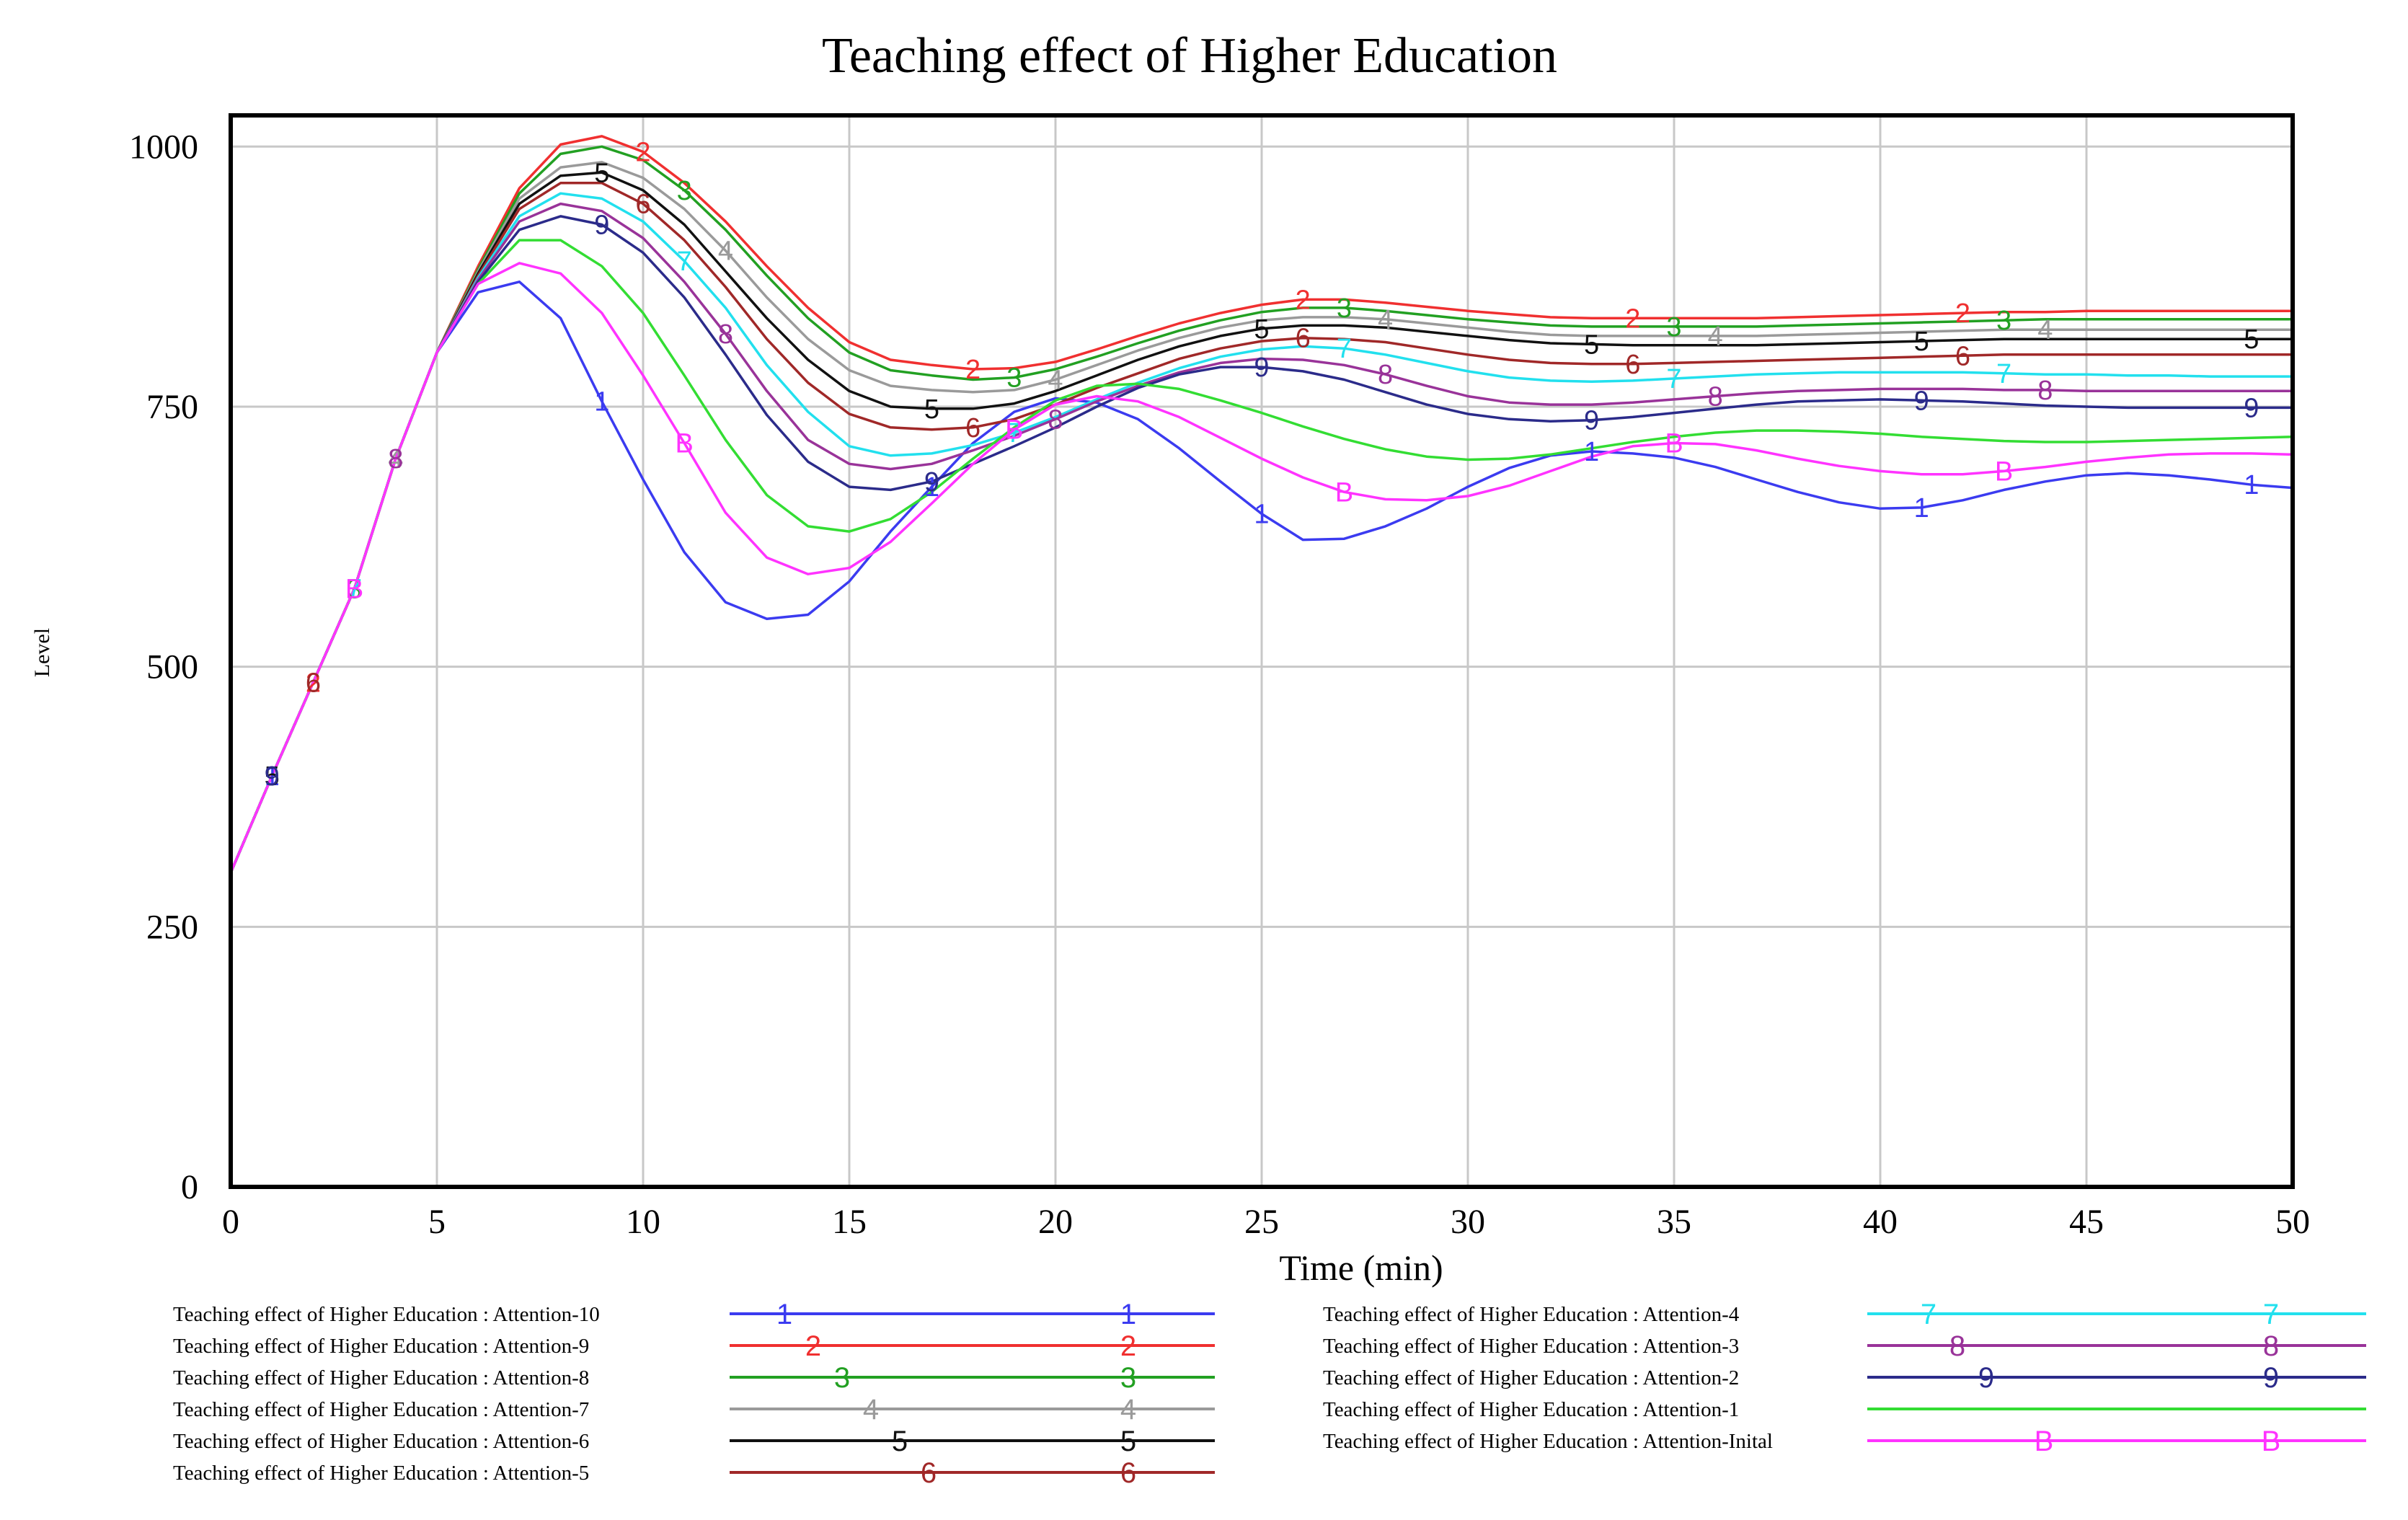 This screenshot has height=1520, width=2408. What do you see at coordinates (189, 1187) in the screenshot?
I see `y-tick-label: 0` at bounding box center [189, 1187].